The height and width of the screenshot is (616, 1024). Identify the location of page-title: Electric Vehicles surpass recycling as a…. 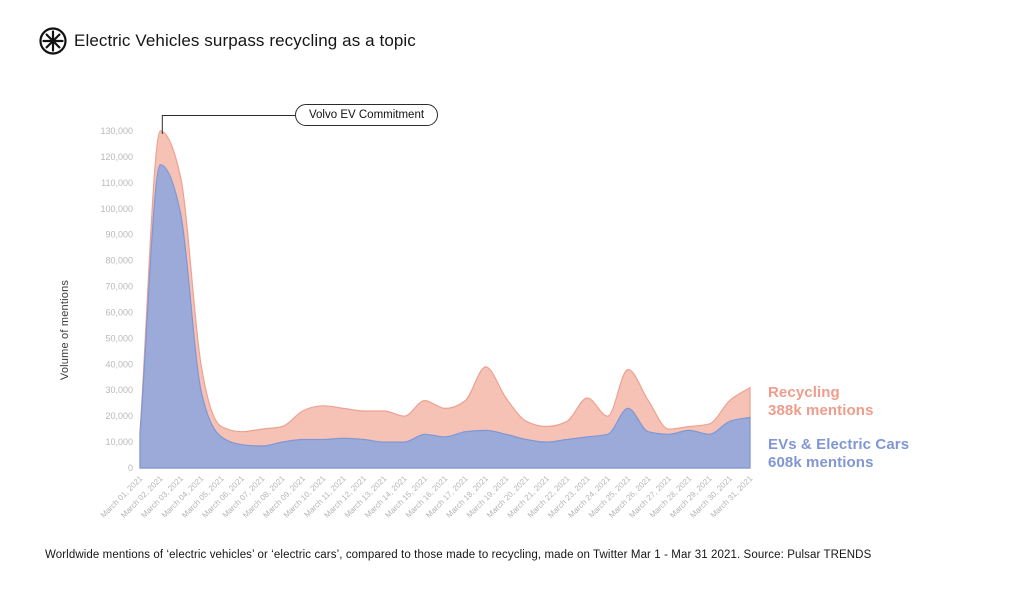
(245, 40).